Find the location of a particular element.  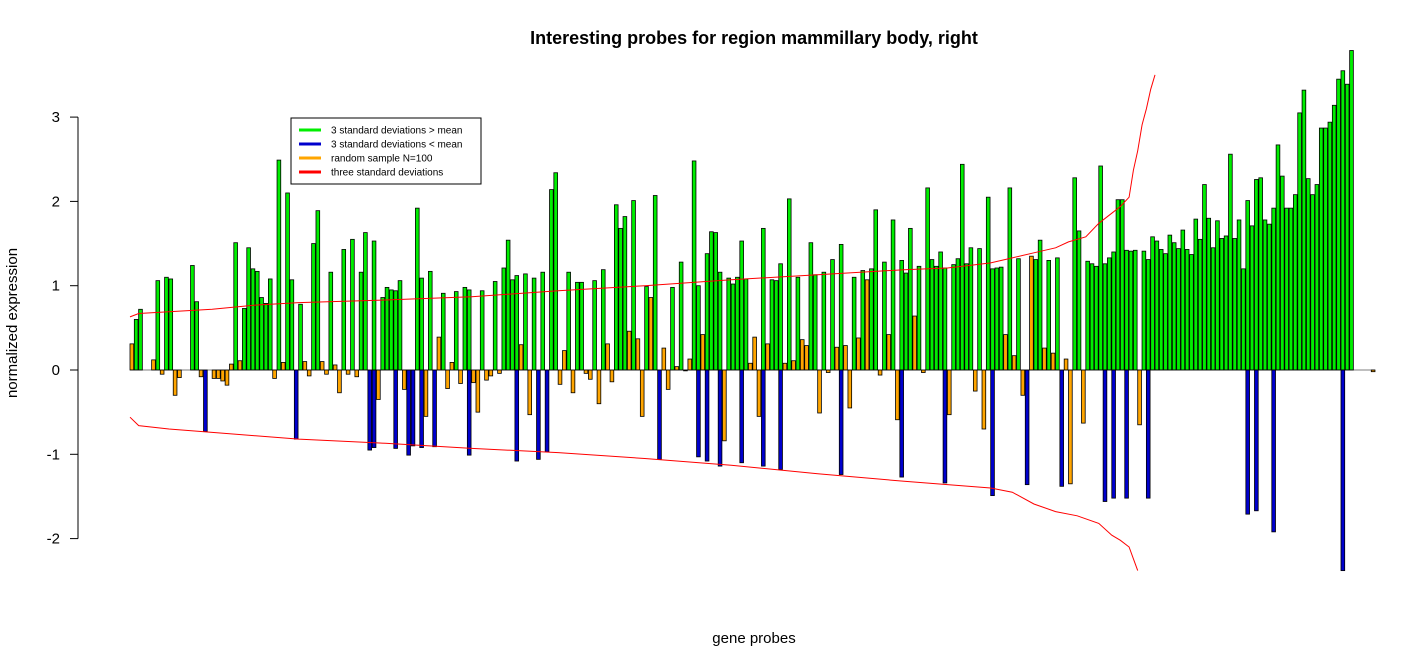

y-tick-label: 1 is located at coordinates (56, 286).